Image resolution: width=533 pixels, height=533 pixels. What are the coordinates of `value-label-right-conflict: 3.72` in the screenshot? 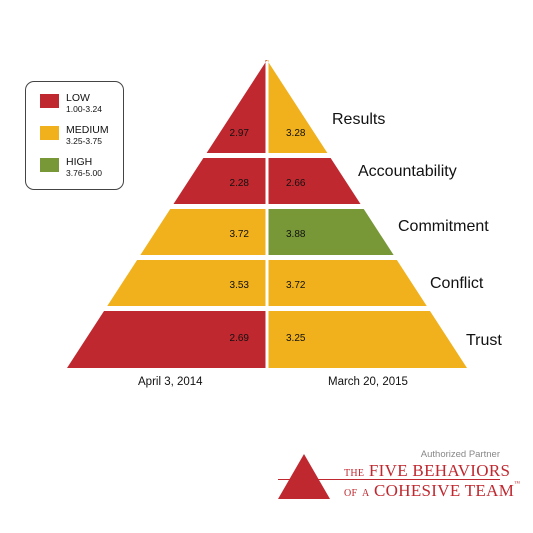 It's located at (296, 285).